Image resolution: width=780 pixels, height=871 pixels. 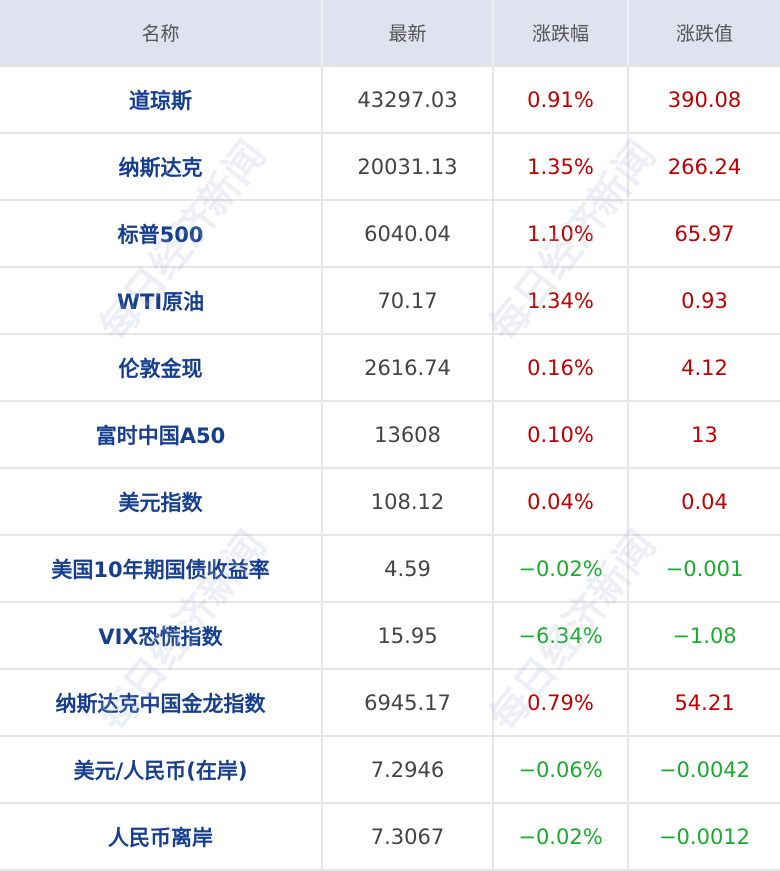 I want to click on table-header: 名称 最新 涨跌幅 涨跌值, so click(x=390, y=33).